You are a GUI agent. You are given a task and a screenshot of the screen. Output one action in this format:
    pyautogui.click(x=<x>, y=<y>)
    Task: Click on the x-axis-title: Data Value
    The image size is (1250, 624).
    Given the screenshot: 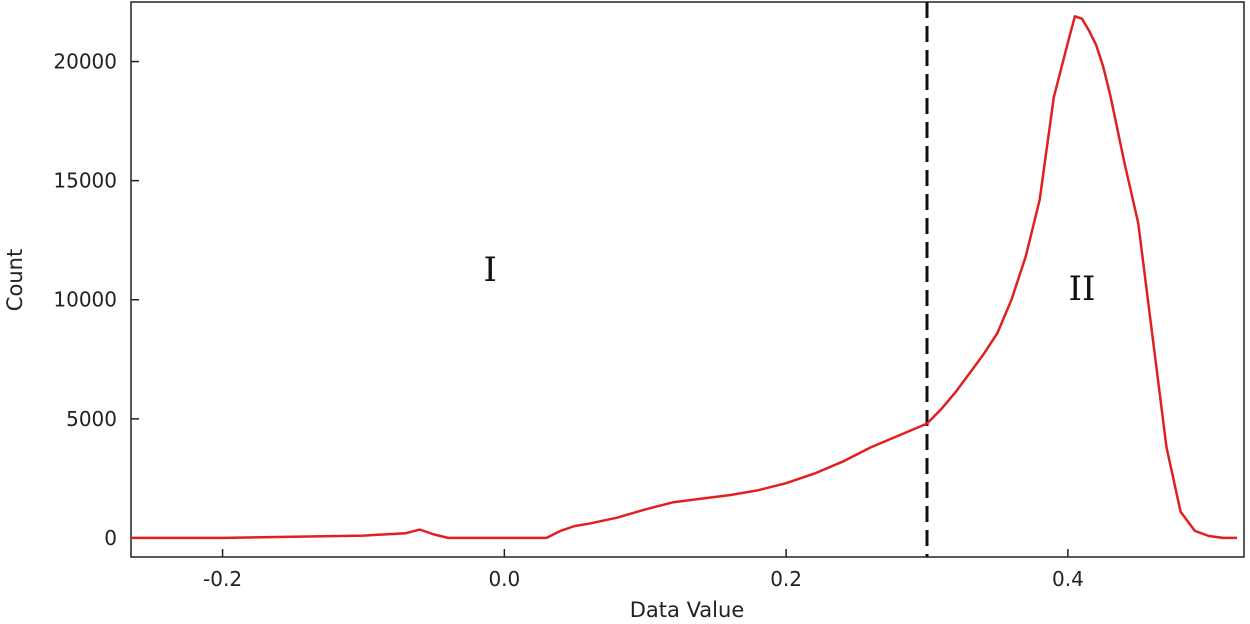 What is the action you would take?
    pyautogui.click(x=687, y=610)
    